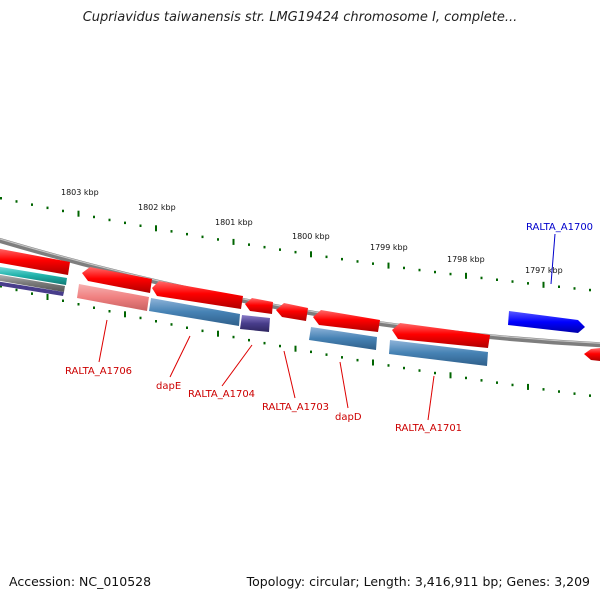 The width and height of the screenshot is (600, 600). What do you see at coordinates (546, 322) in the screenshot?
I see `gene-arrow-ralta-a1700` at bounding box center [546, 322].